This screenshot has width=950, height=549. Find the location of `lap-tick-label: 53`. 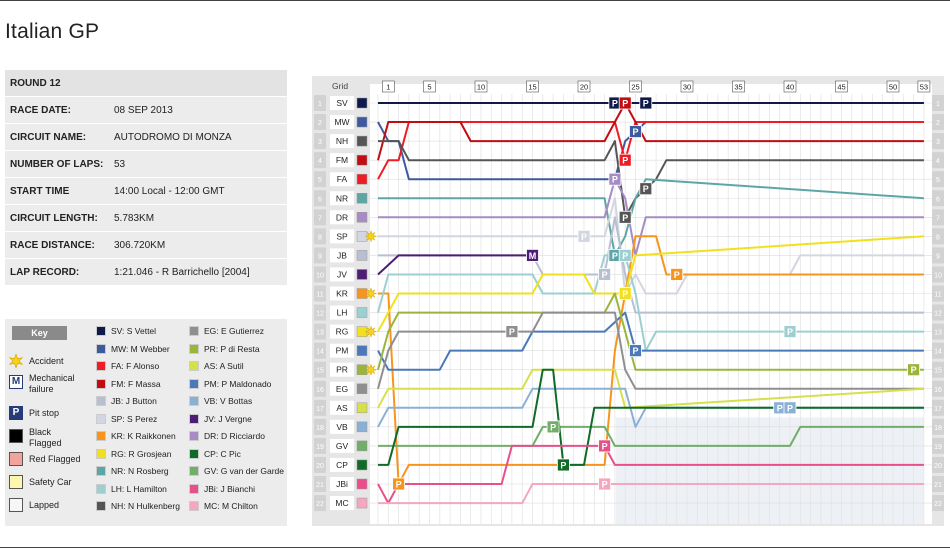

lap-tick-label: 53 is located at coordinates (924, 87).